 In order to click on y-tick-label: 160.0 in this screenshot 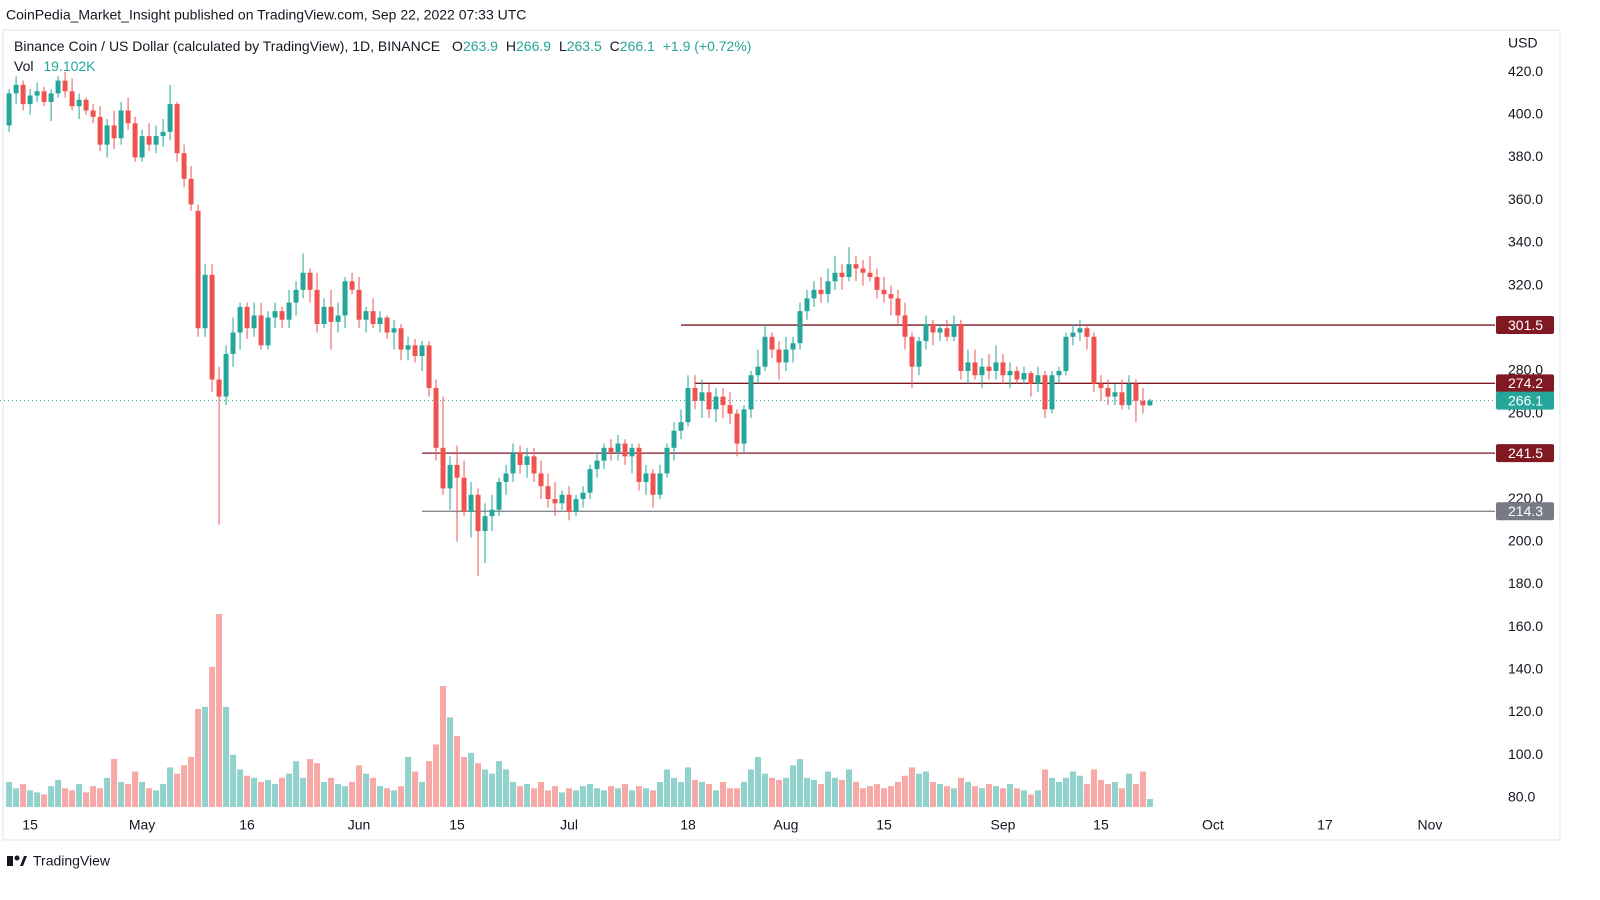, I will do `click(1525, 626)`.